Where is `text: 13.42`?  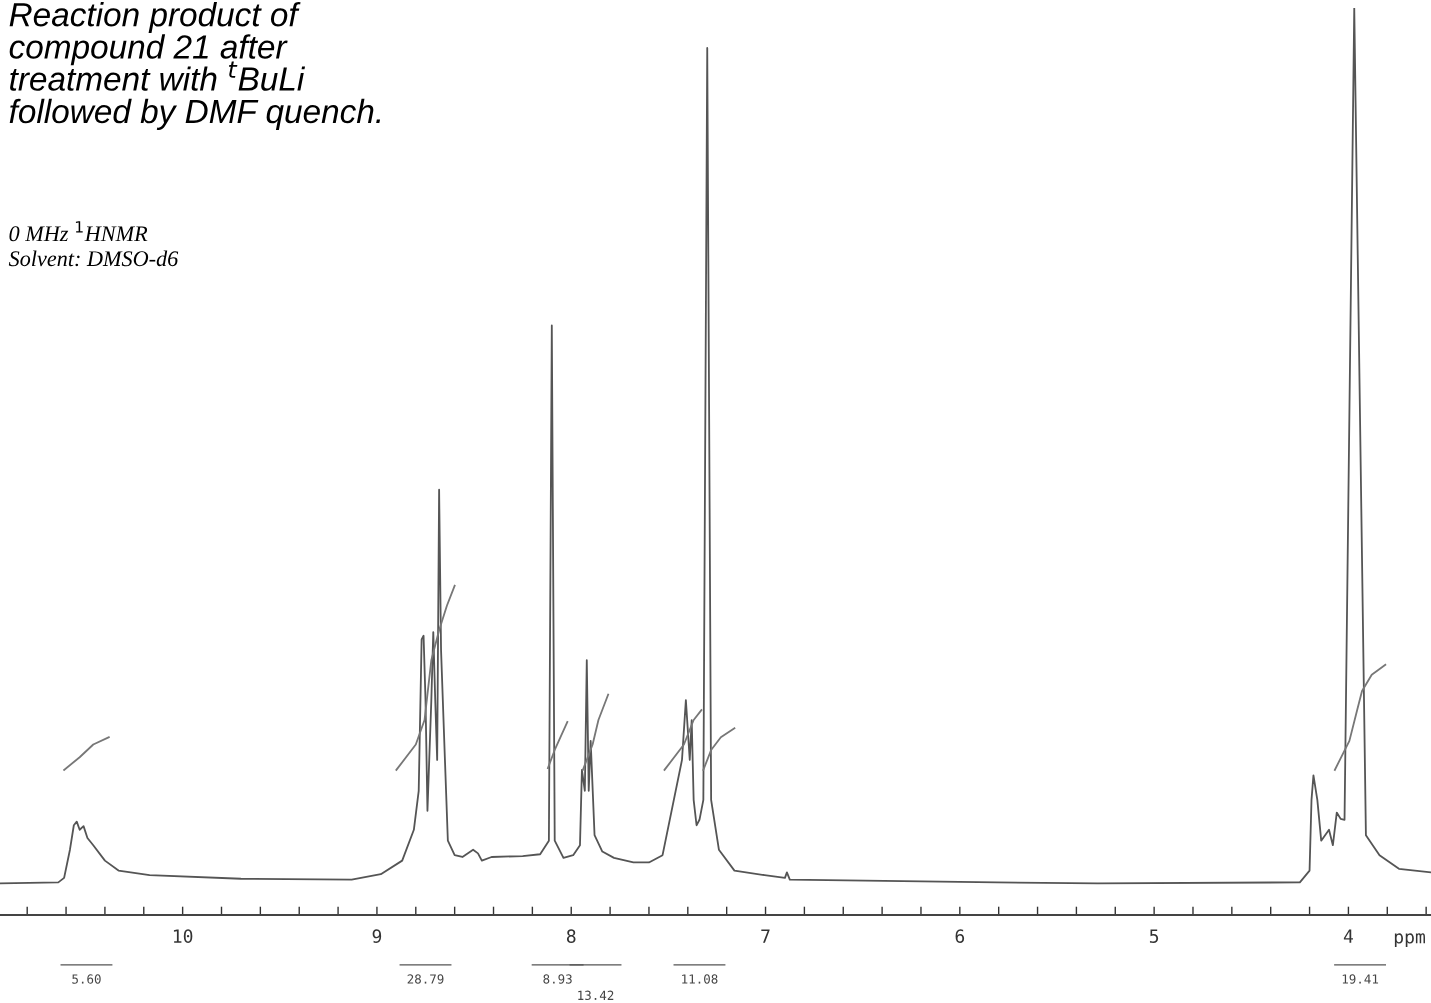 text: 13.42 is located at coordinates (596, 995).